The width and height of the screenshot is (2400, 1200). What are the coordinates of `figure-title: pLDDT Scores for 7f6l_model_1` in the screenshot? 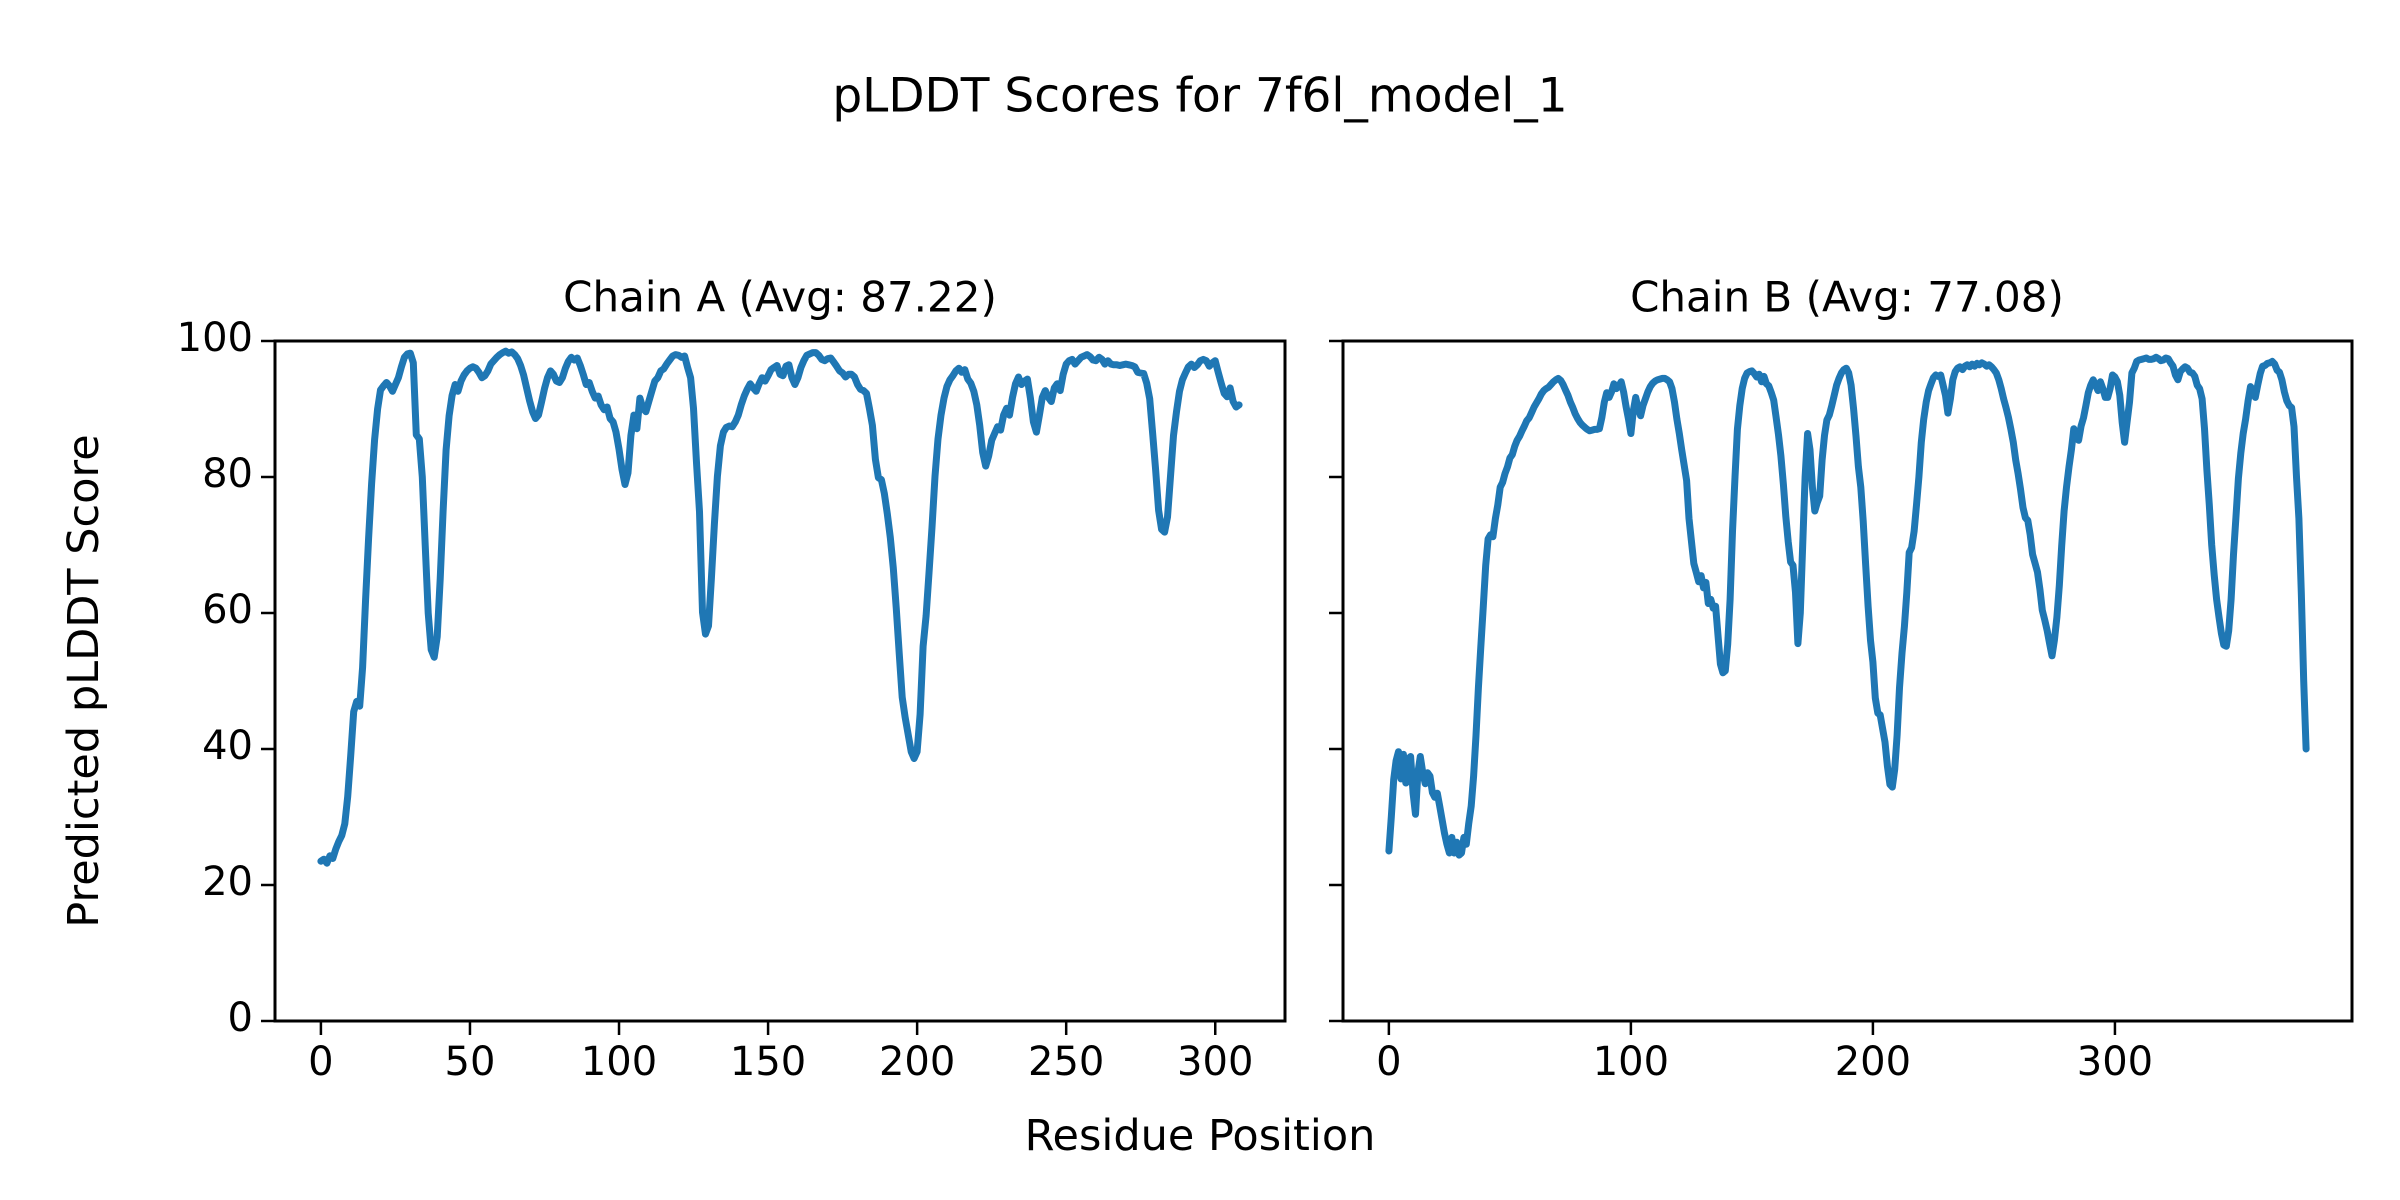 It's located at (1200, 96).